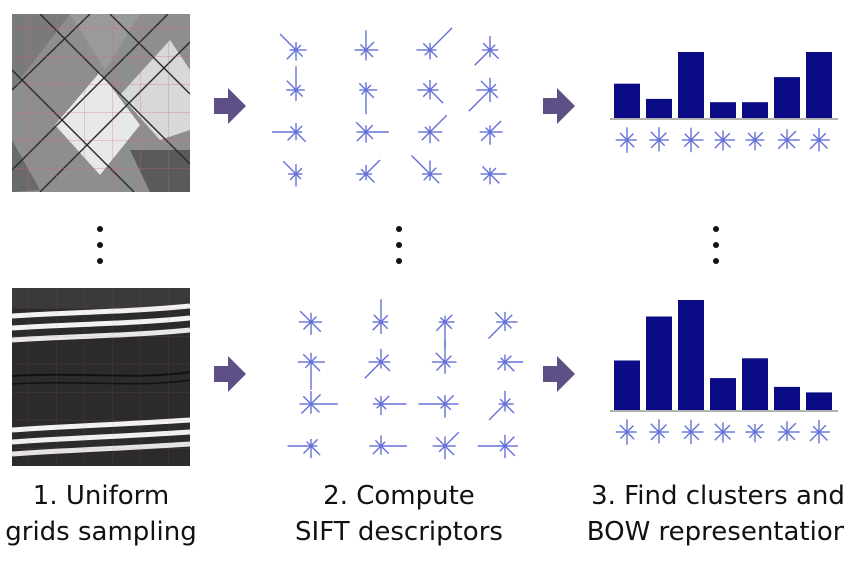  I want to click on step1-caption-line2: grids sampling, so click(101, 532).